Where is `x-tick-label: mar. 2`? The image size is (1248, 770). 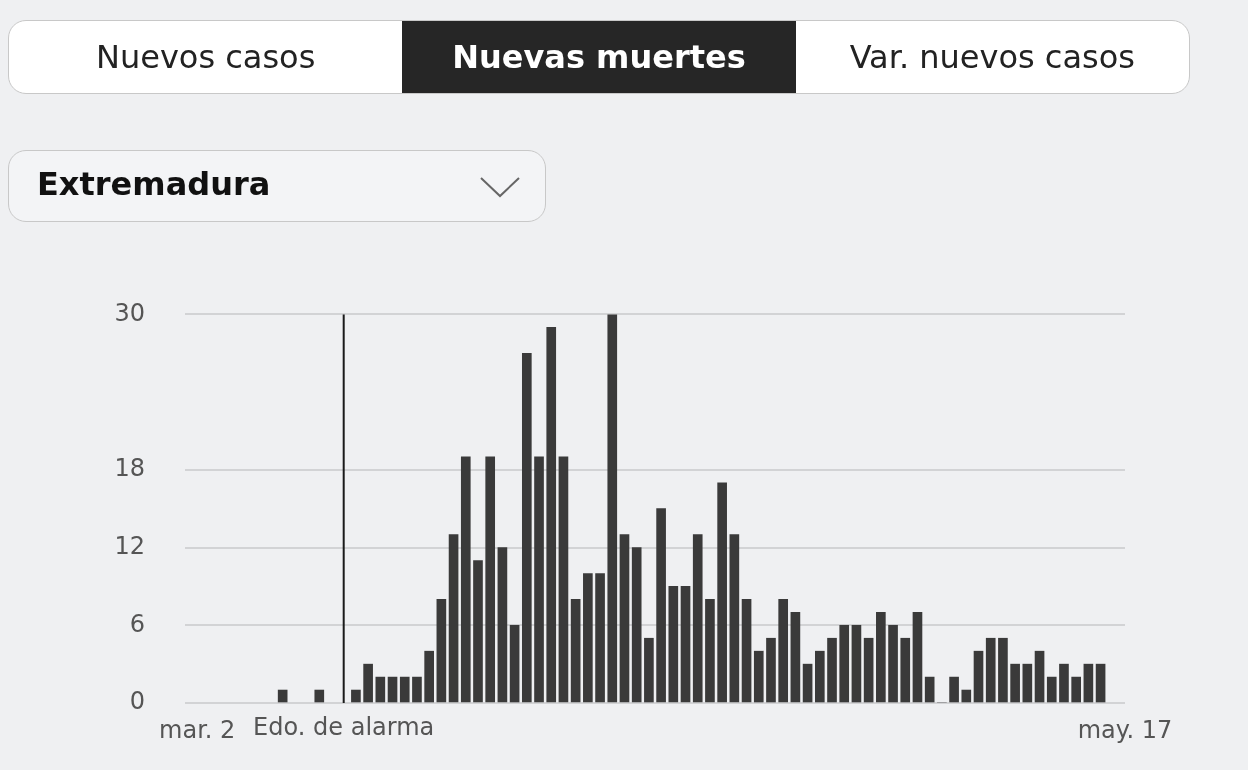 x-tick-label: mar. 2 is located at coordinates (197, 729).